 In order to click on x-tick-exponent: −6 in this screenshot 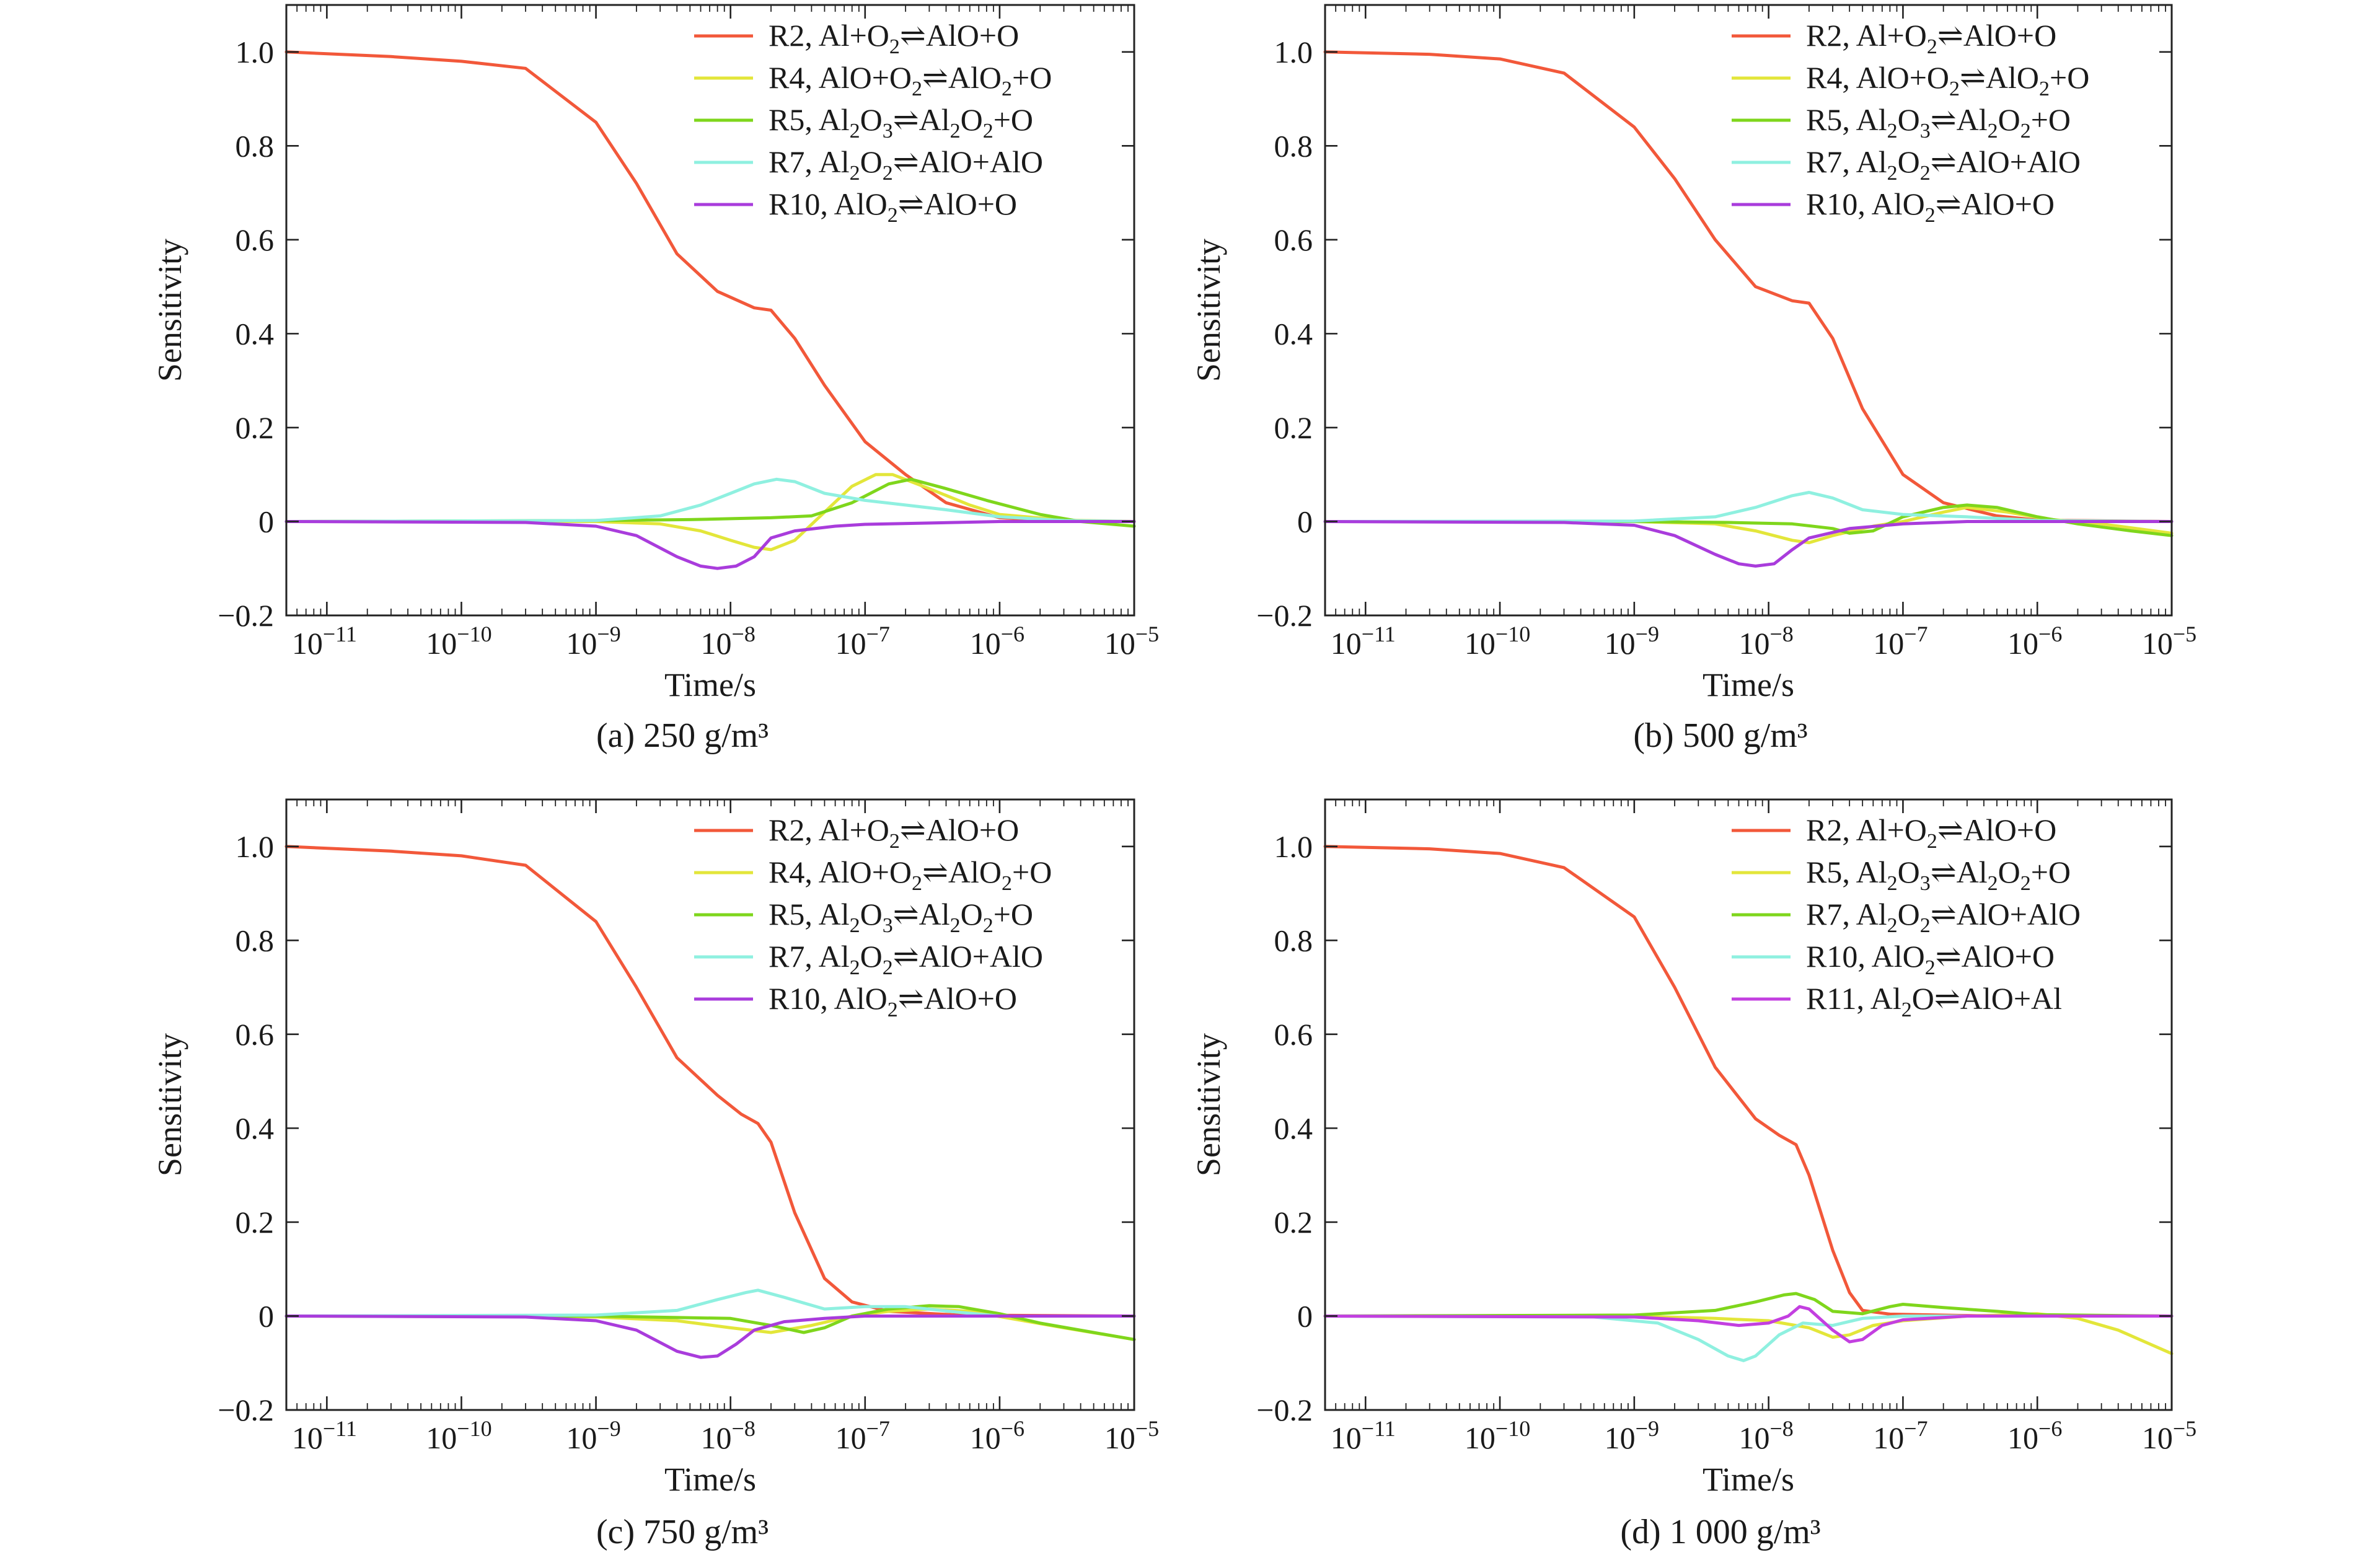, I will do `click(1013, 1428)`.